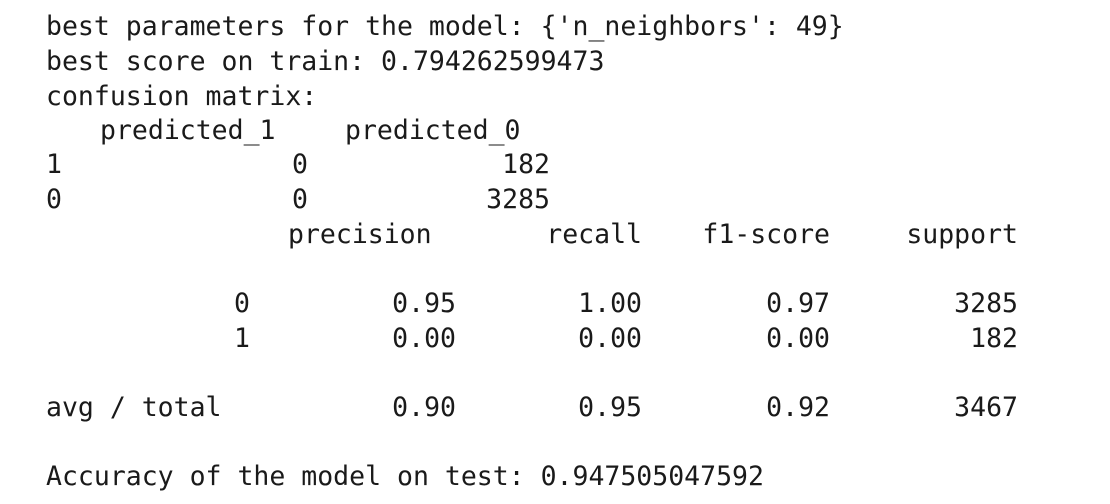 This screenshot has height=504, width=1110. Describe the element at coordinates (182, 96) in the screenshot. I see `confusion-matrix-label: confusion matrix:` at that location.